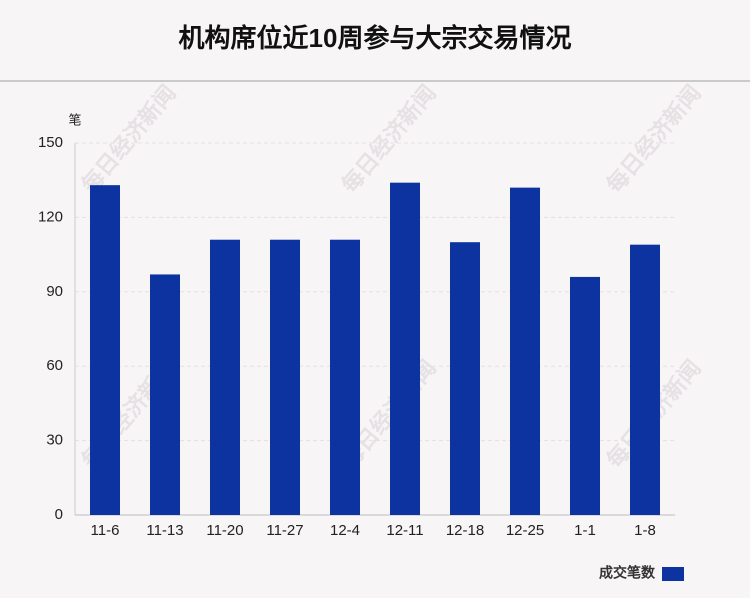 The width and height of the screenshot is (750, 598). What do you see at coordinates (74, 119) in the screenshot?
I see `y-axis-unit: 笔` at bounding box center [74, 119].